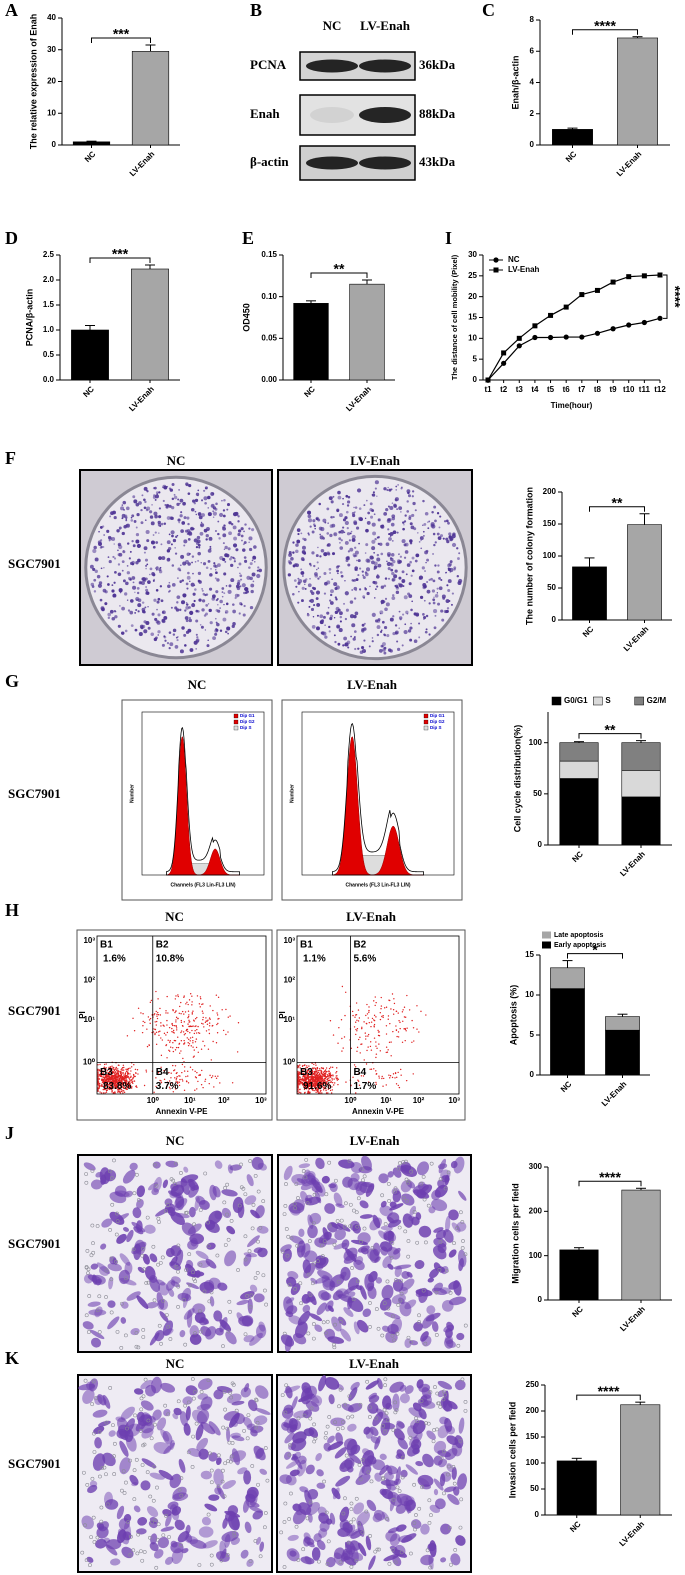 This screenshot has height=1575, width=685. What do you see at coordinates (88, 391) in the screenshot?
I see `x-tick-label: NC` at bounding box center [88, 391].